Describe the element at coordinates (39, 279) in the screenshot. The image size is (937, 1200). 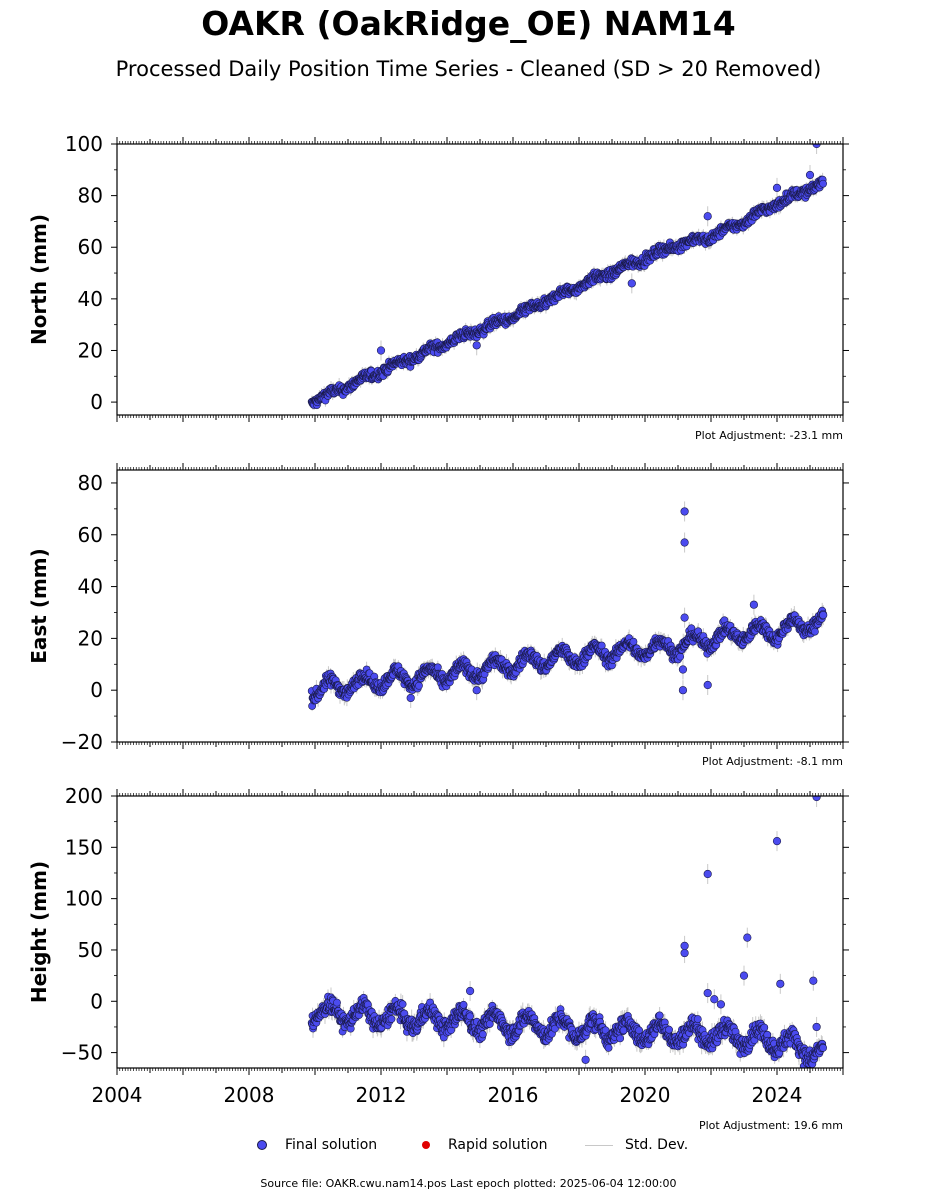
I see `north-ylabel: North (mm)` at that location.